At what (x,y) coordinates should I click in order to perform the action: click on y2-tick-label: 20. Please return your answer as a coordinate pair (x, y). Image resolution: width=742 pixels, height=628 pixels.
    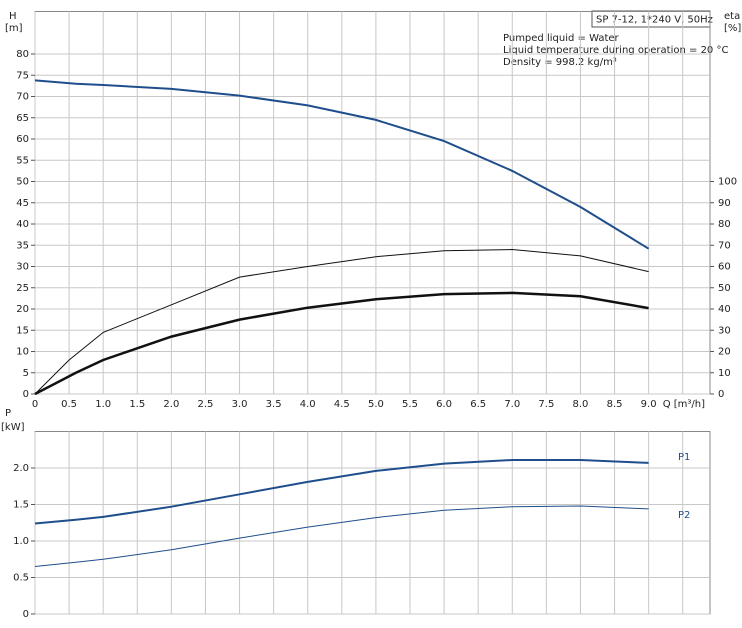
    Looking at the image, I should click on (724, 352).